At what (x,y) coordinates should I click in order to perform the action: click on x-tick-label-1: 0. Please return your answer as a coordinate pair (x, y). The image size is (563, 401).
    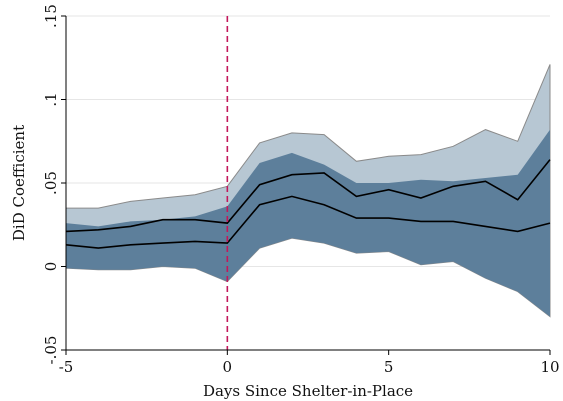
    Looking at the image, I should click on (228, 367).